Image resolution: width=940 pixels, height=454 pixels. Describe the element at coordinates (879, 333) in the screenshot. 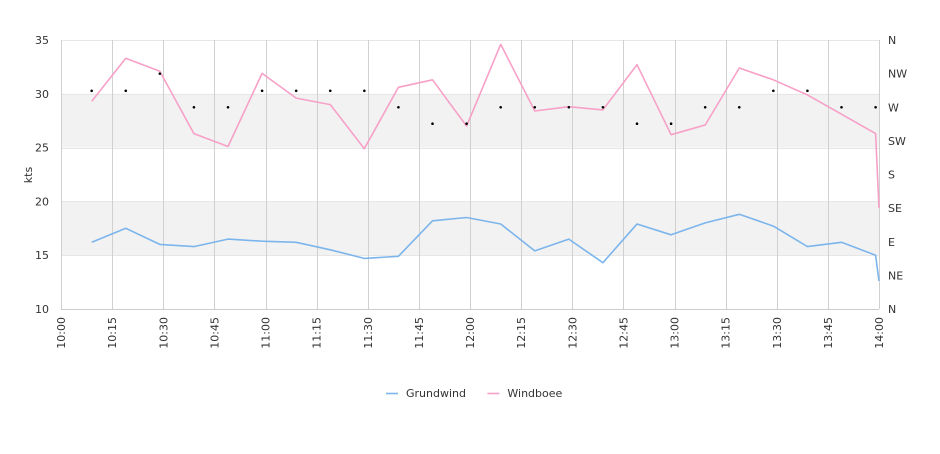

I see `x-tick-label: 14:00` at that location.